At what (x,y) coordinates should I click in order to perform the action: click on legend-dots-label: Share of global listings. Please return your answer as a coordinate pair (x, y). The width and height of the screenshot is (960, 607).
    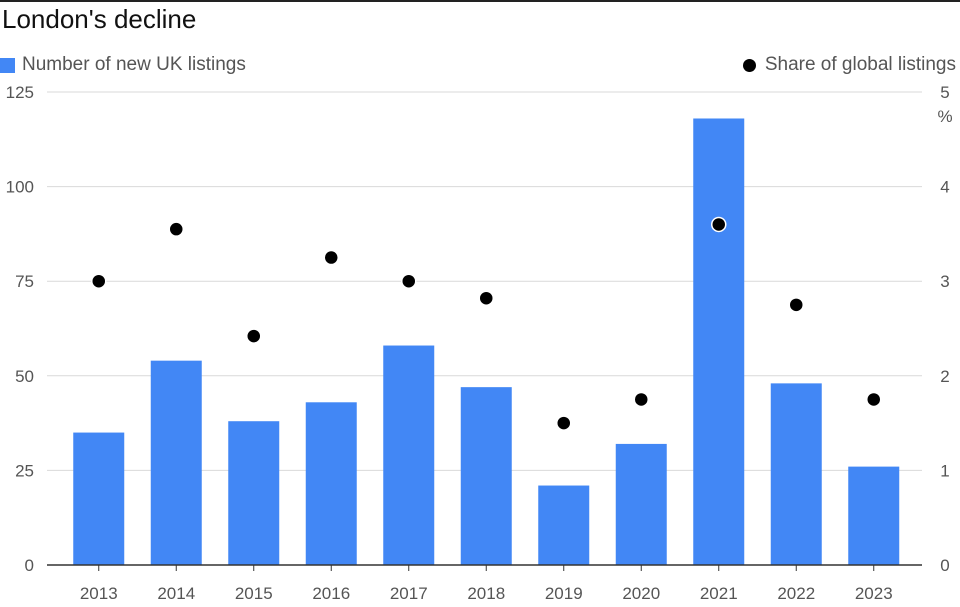
    Looking at the image, I should click on (860, 64).